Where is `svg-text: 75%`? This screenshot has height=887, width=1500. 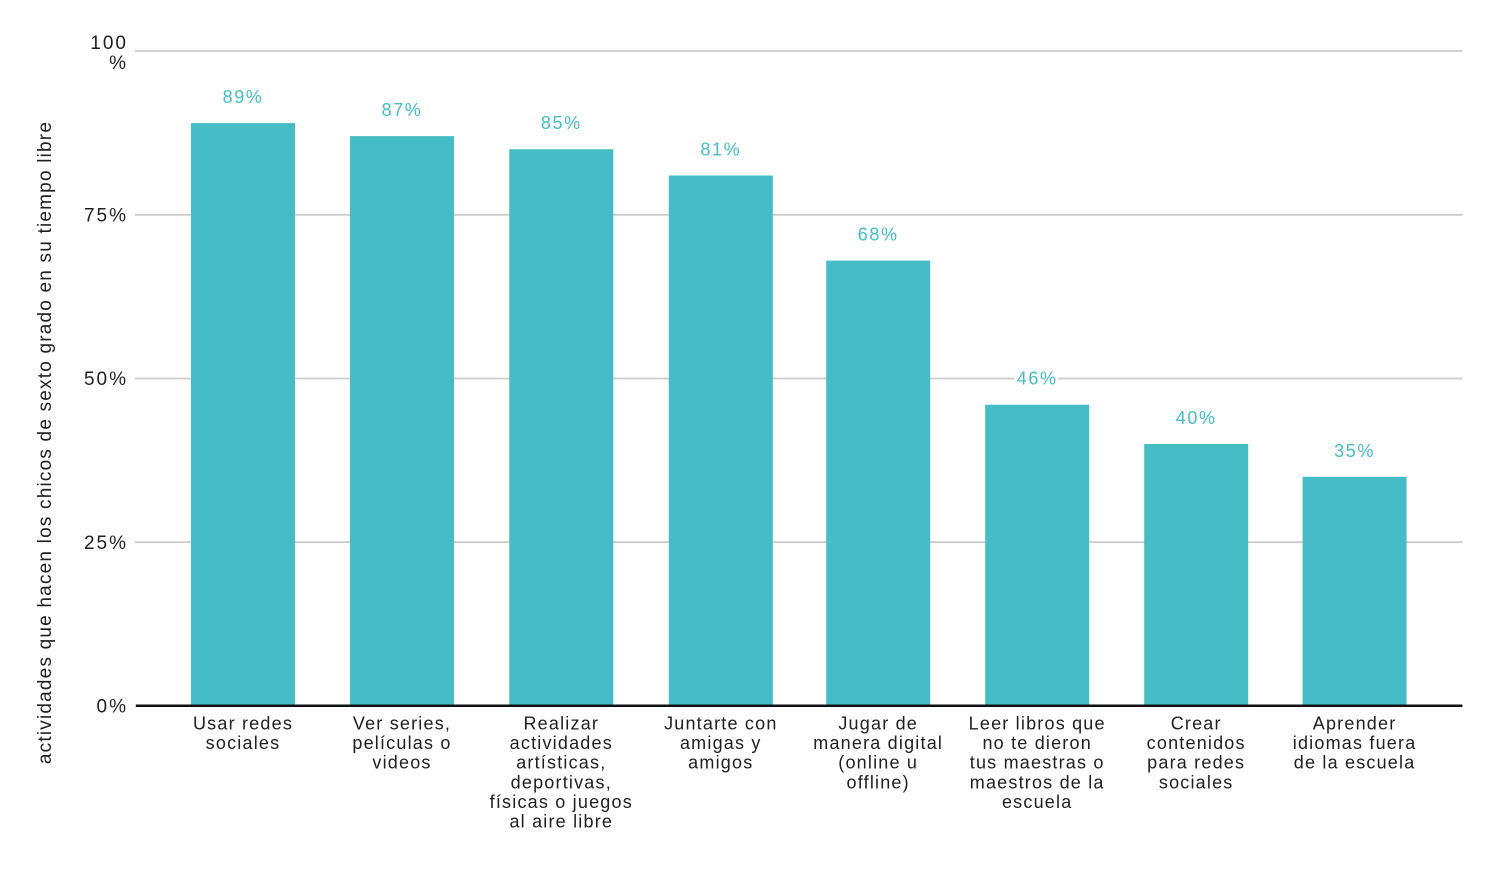 svg-text: 75% is located at coordinates (106, 215).